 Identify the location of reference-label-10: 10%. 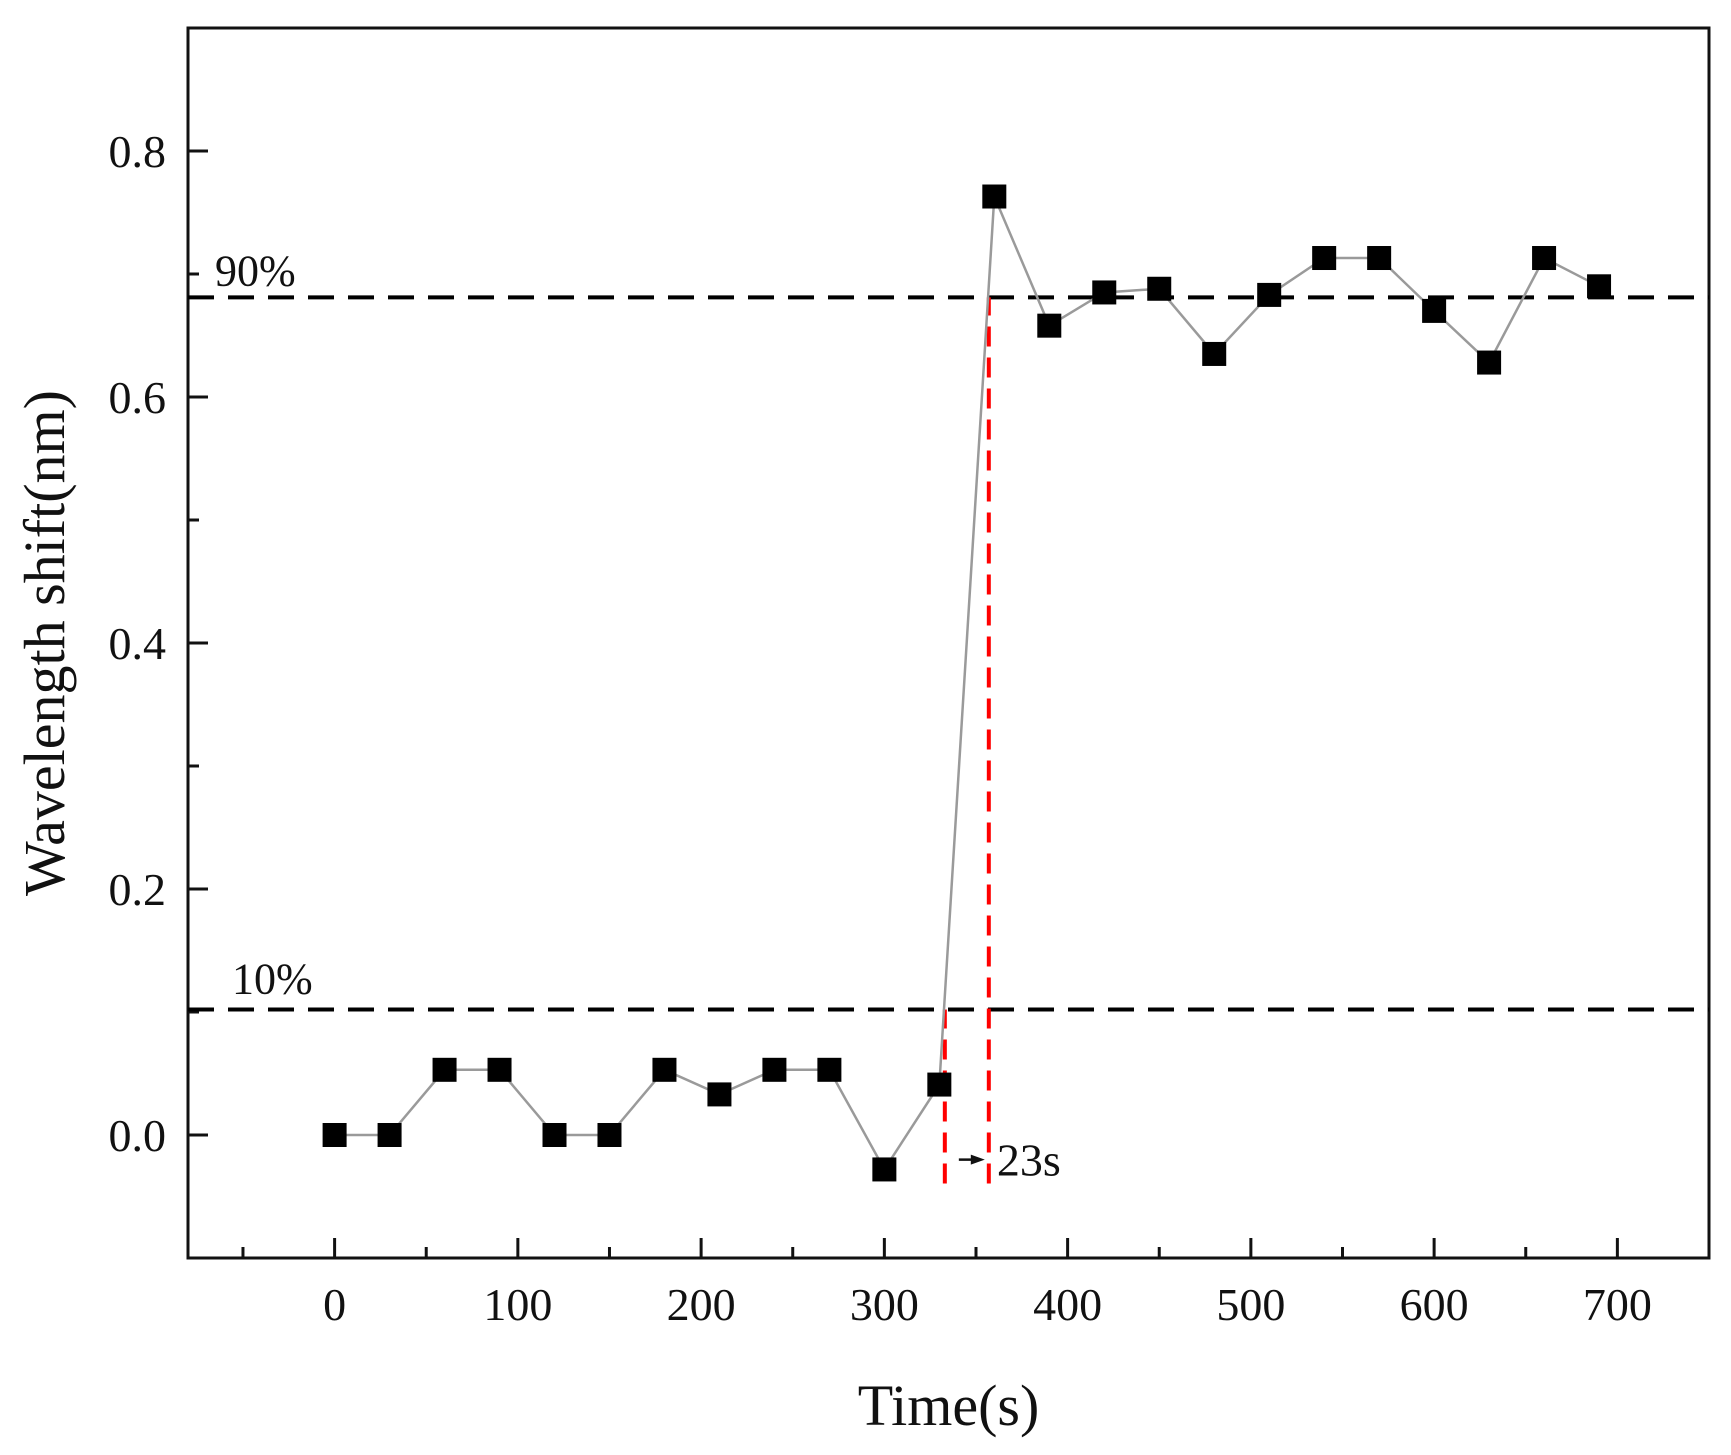
(272, 979).